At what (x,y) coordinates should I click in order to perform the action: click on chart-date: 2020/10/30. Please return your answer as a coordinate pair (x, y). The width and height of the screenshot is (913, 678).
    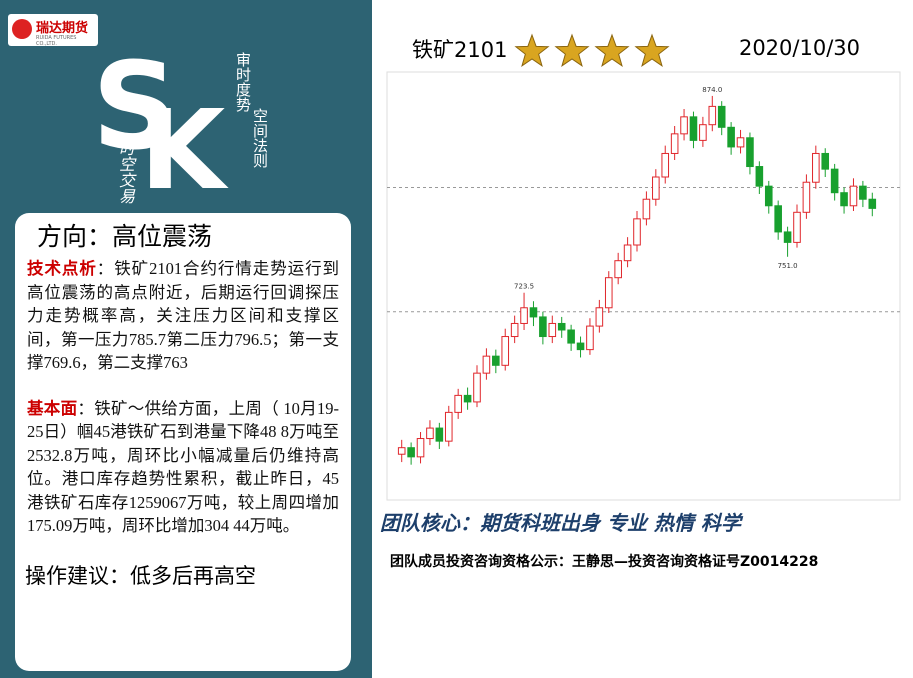
    Looking at the image, I should click on (799, 48).